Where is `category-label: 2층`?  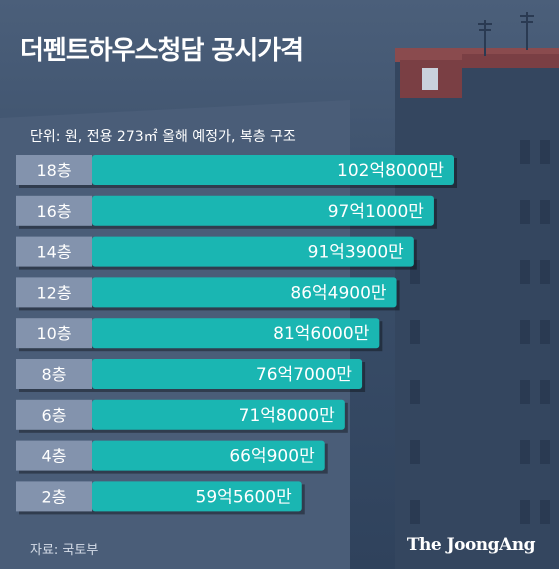
category-label: 2층 is located at coordinates (54, 496).